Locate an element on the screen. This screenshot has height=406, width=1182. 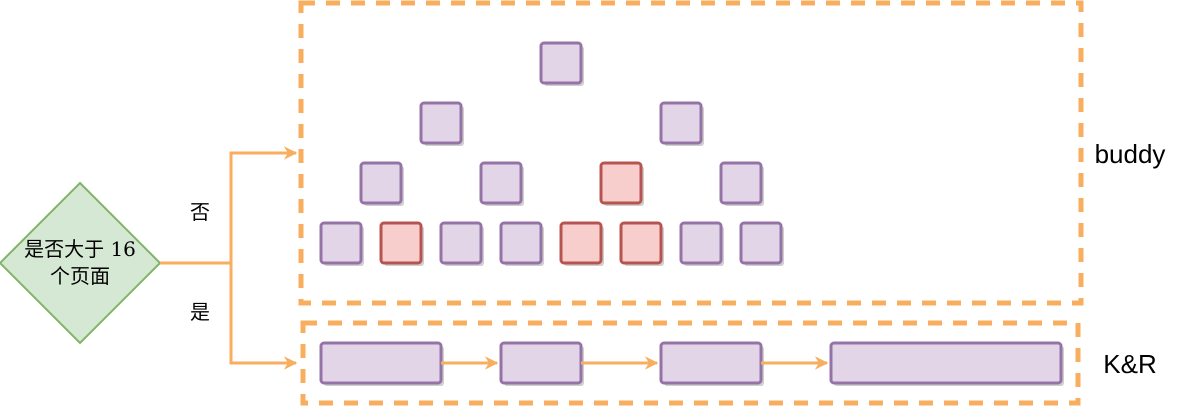
buddy-block-free-l2-3-box is located at coordinates (741, 183).